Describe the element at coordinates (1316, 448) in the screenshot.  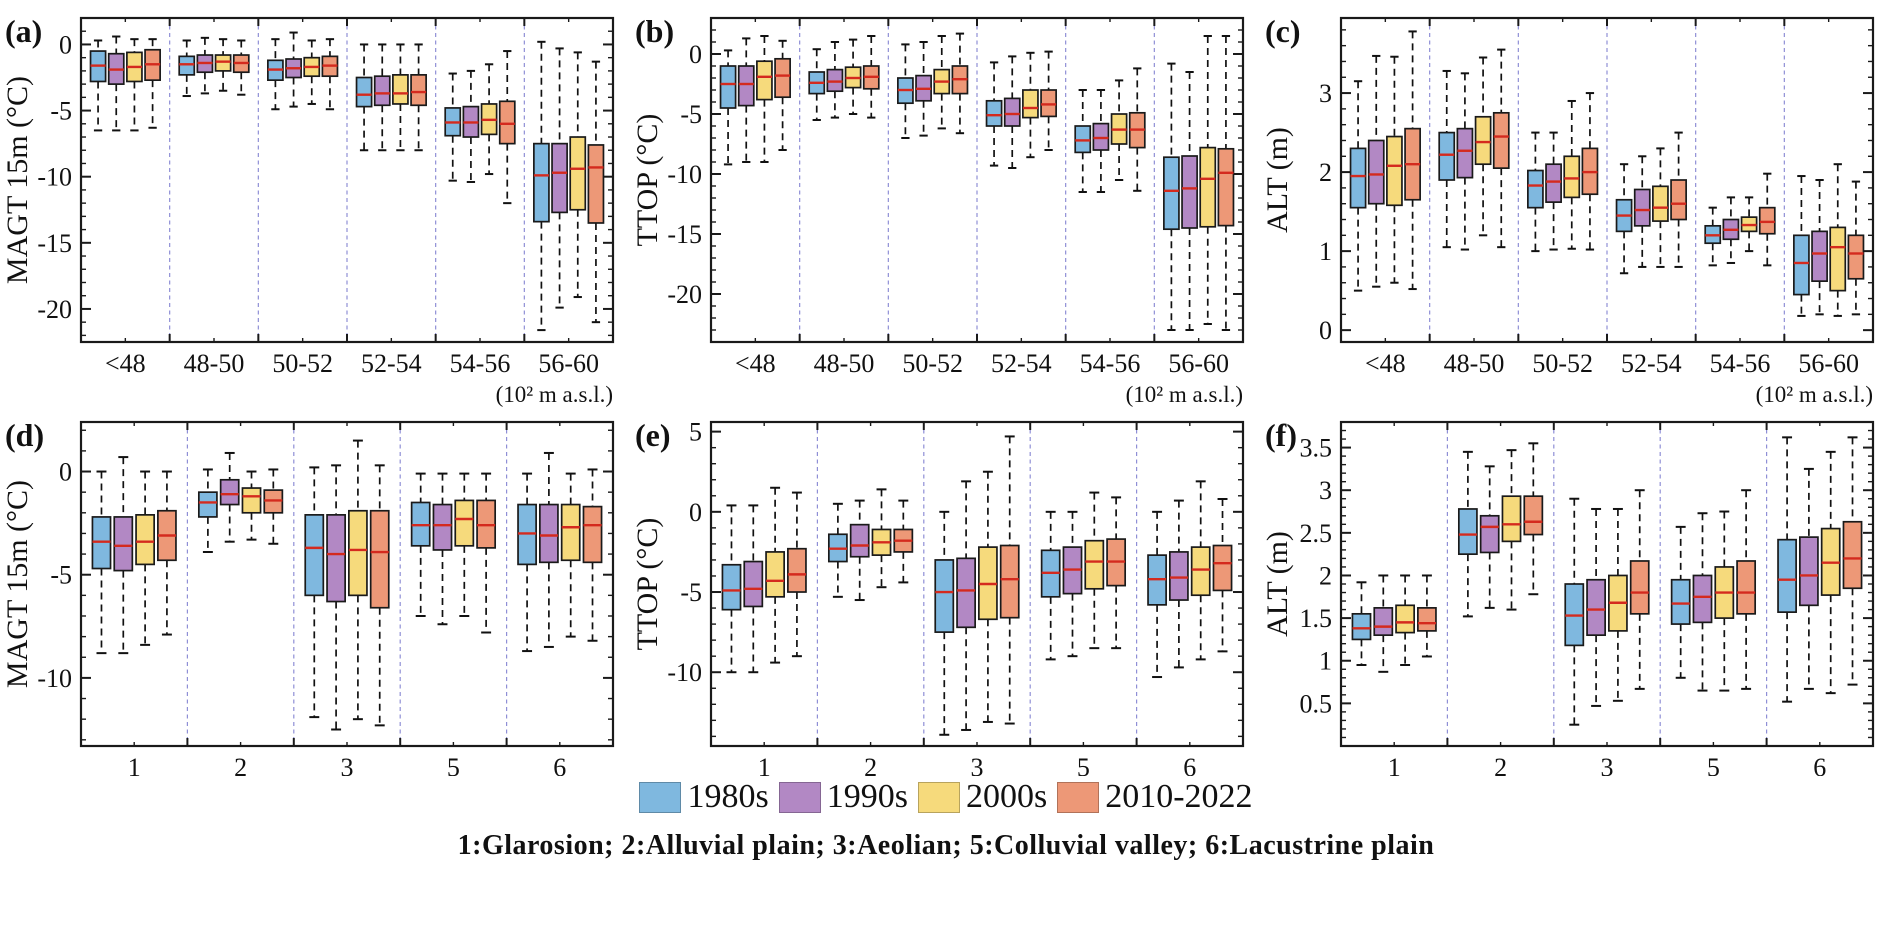
I see `y-tick-label: 3.5` at that location.